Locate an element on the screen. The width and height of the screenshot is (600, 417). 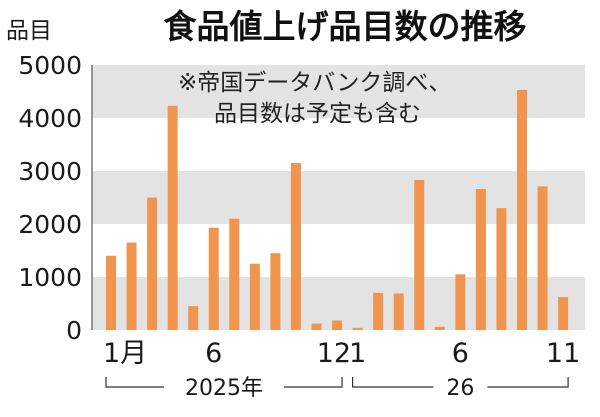
year-label-2025-01: 2025年 is located at coordinates (224, 388).